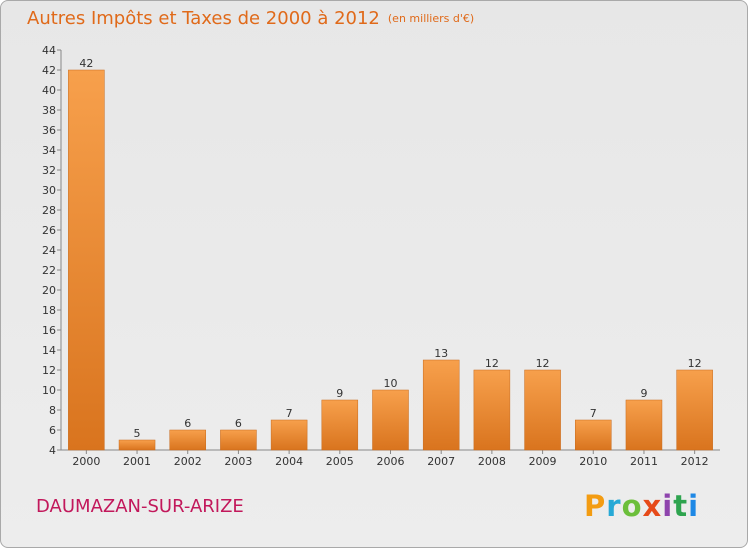 The width and height of the screenshot is (750, 550). What do you see at coordinates (543, 461) in the screenshot?
I see `x-tick-label: 2009` at bounding box center [543, 461].